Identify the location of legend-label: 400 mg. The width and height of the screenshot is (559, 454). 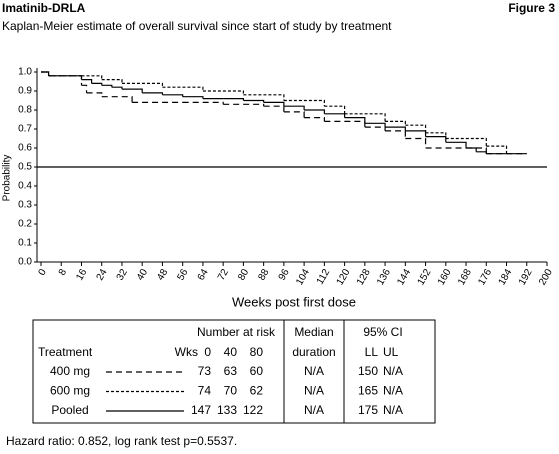
(70, 371).